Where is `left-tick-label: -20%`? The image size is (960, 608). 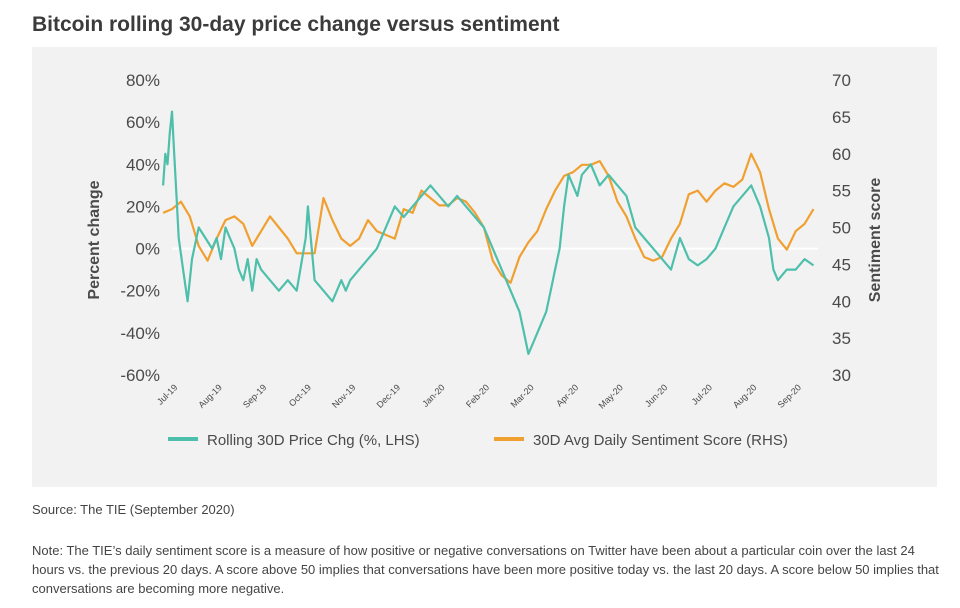 left-tick-label: -20% is located at coordinates (140, 291).